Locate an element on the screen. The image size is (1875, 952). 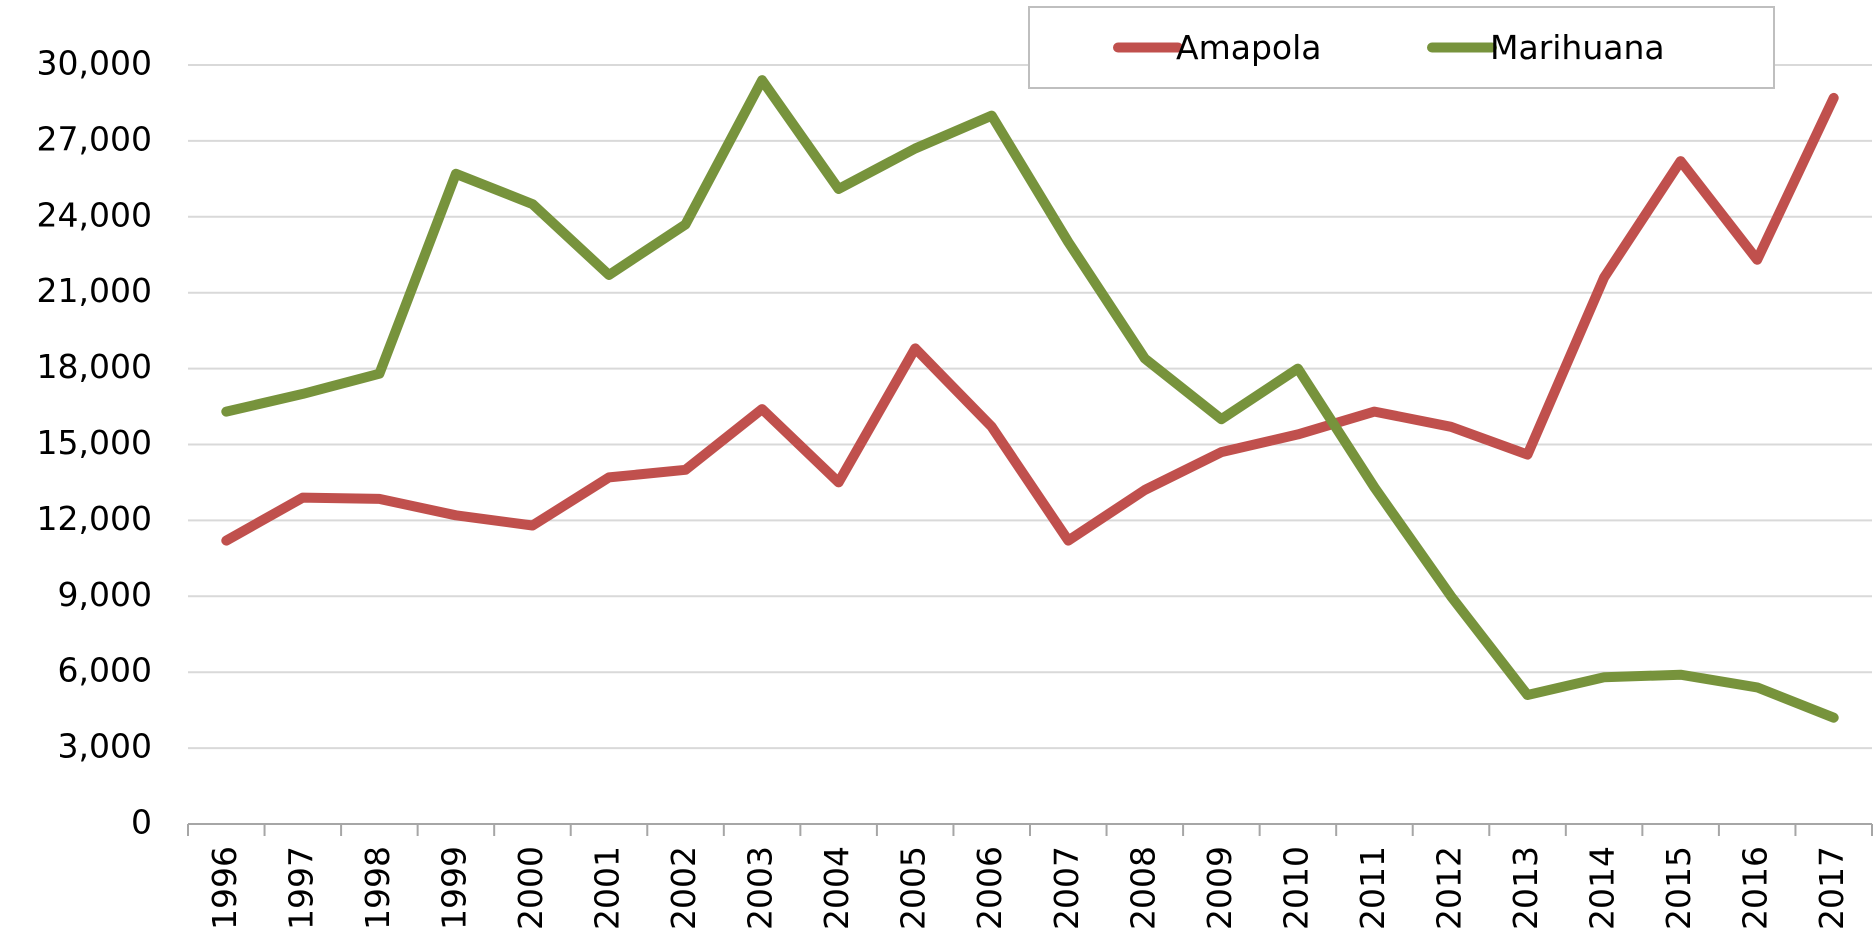
x-tick-label: 2014 is located at coordinates (1602, 888).